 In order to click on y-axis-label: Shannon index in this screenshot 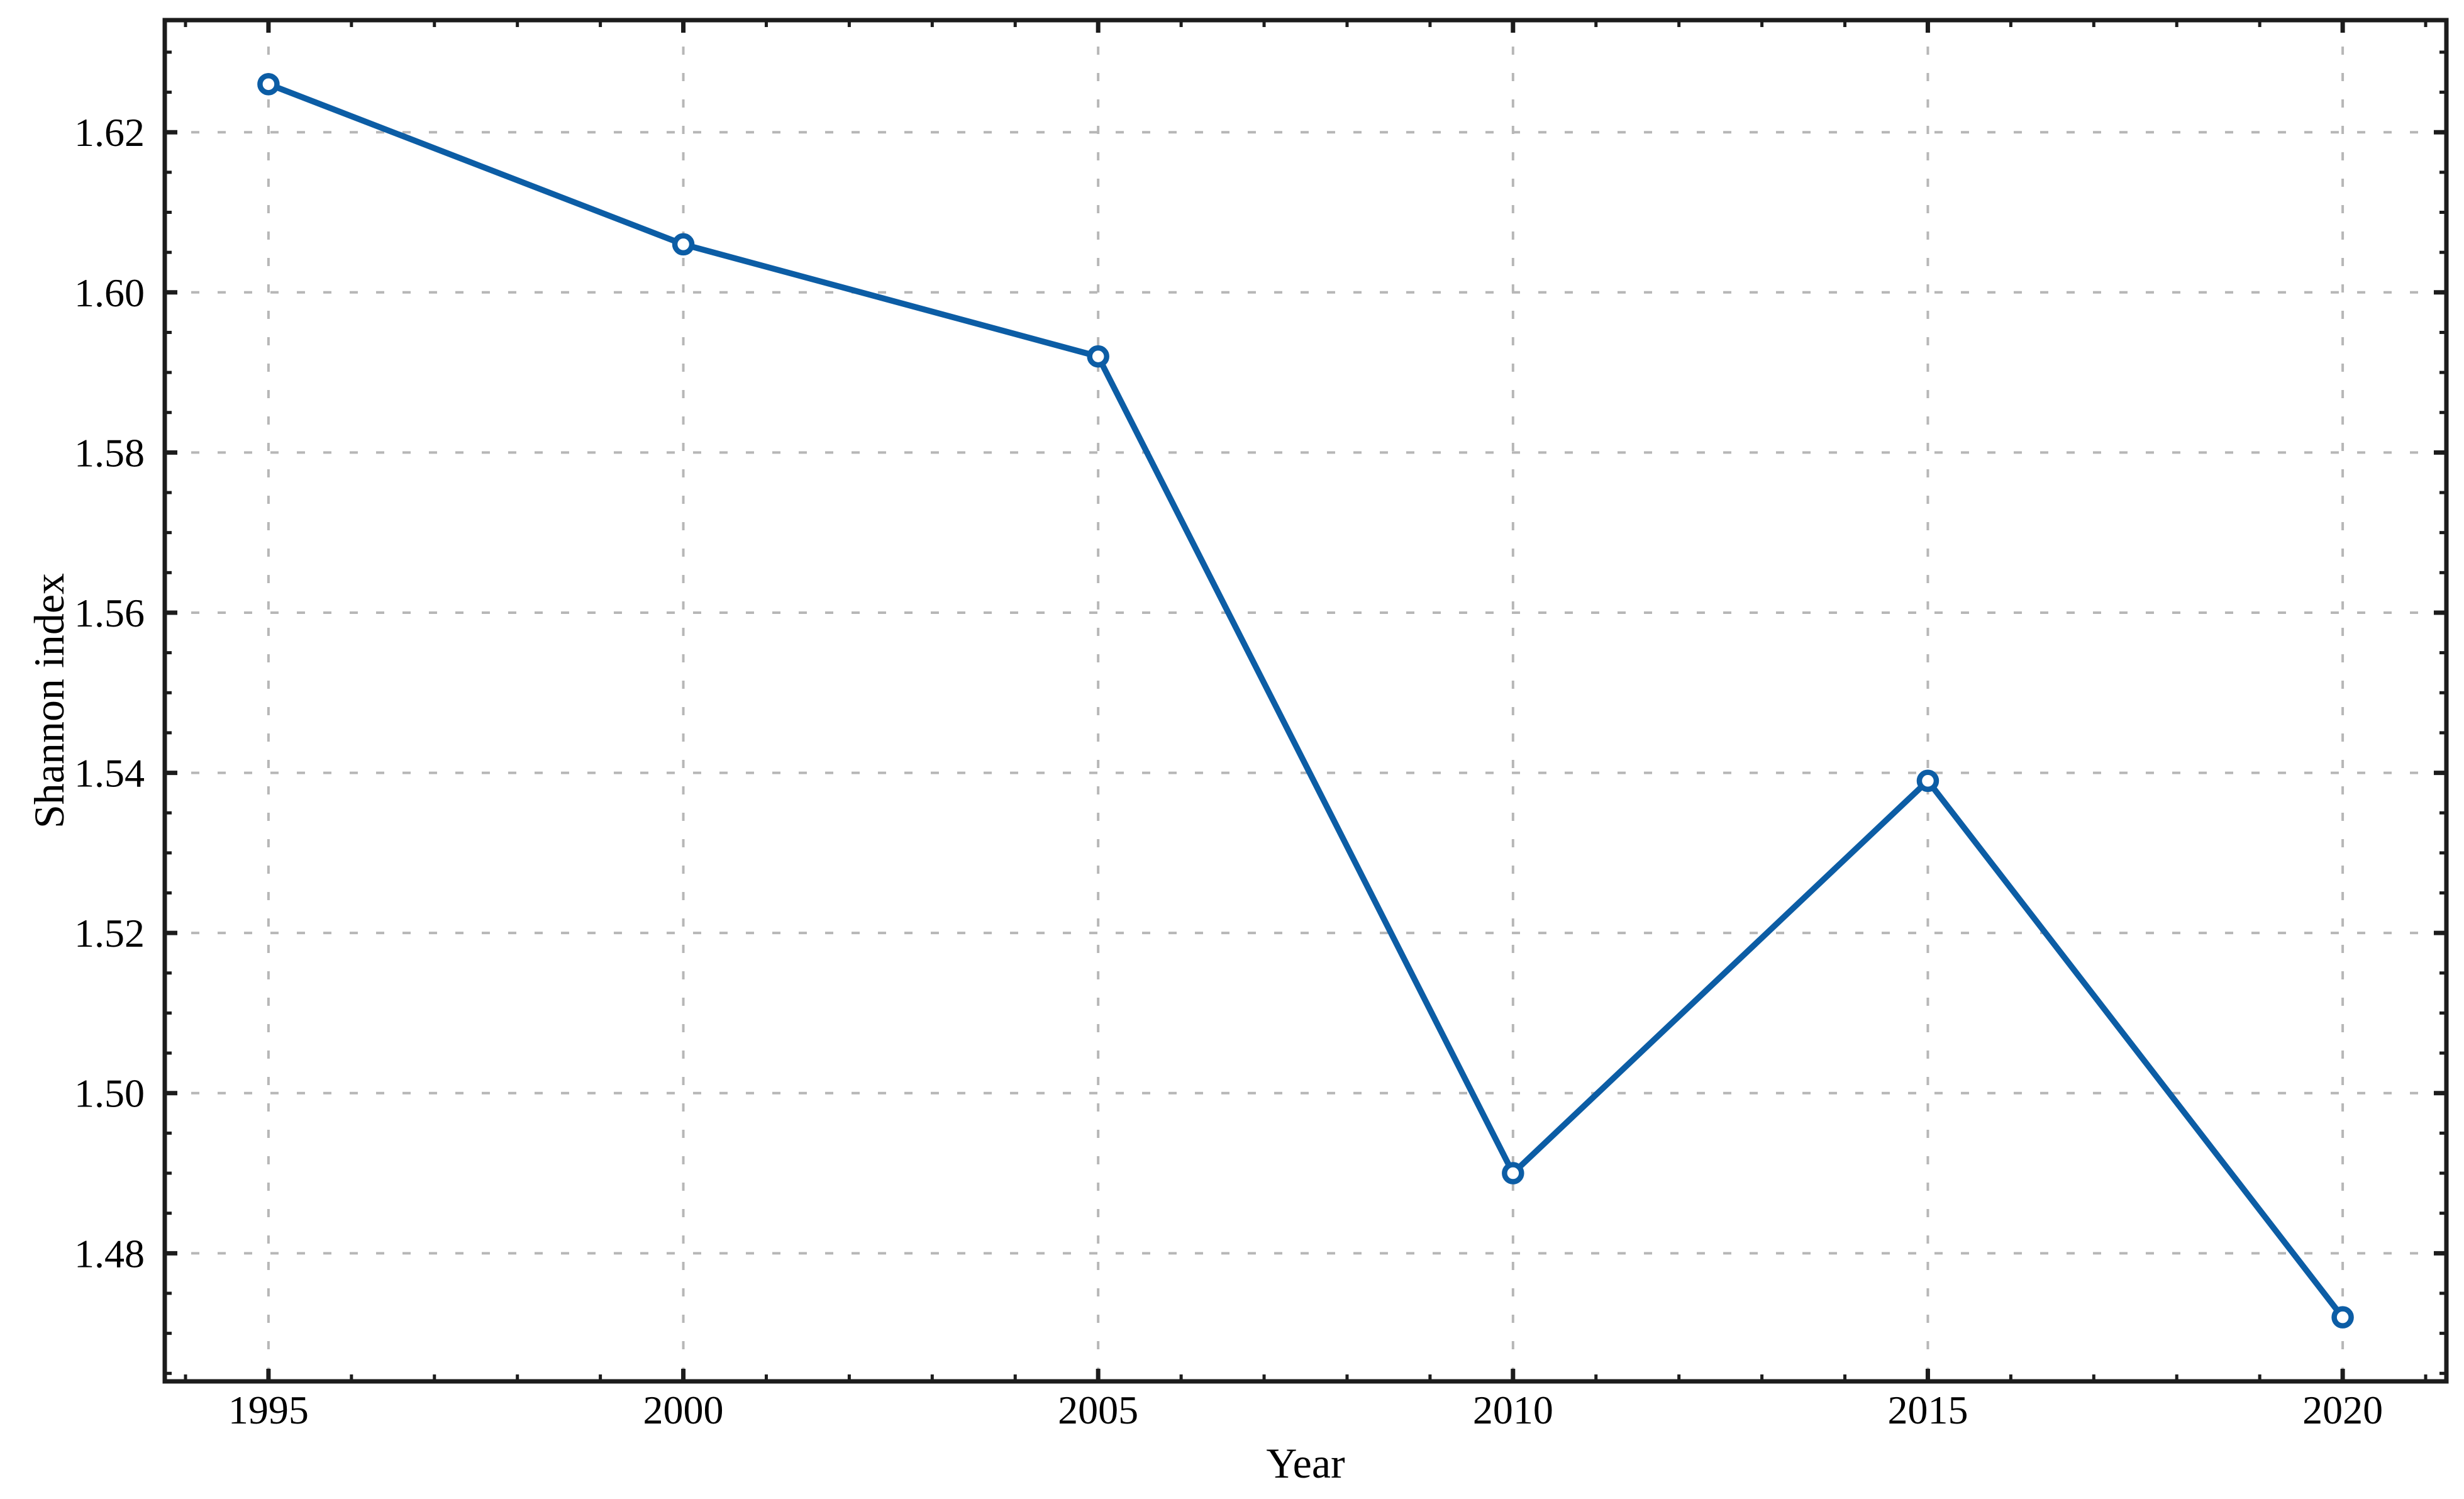, I will do `click(49, 700)`.